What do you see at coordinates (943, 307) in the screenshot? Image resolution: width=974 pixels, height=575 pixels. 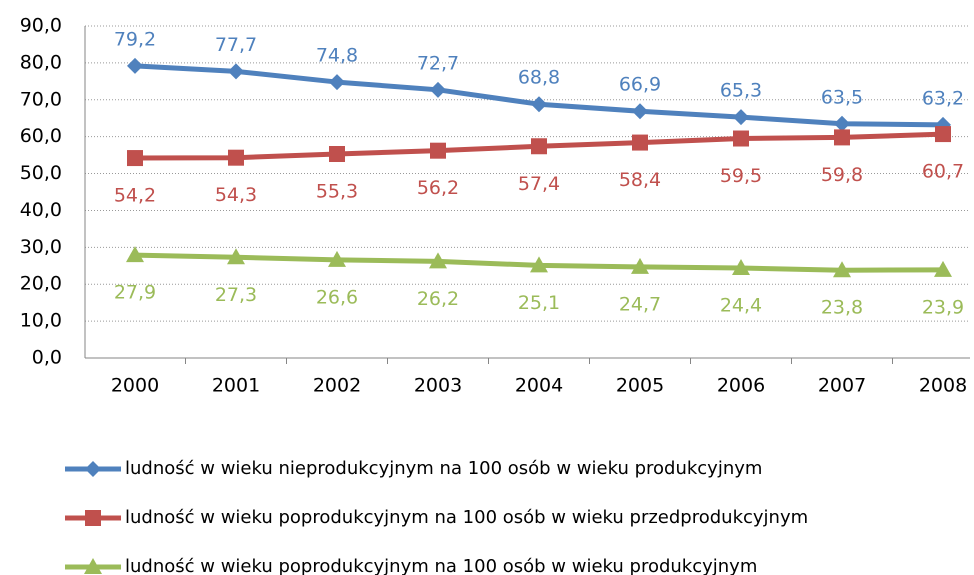 I see `data-label: 23,9` at bounding box center [943, 307].